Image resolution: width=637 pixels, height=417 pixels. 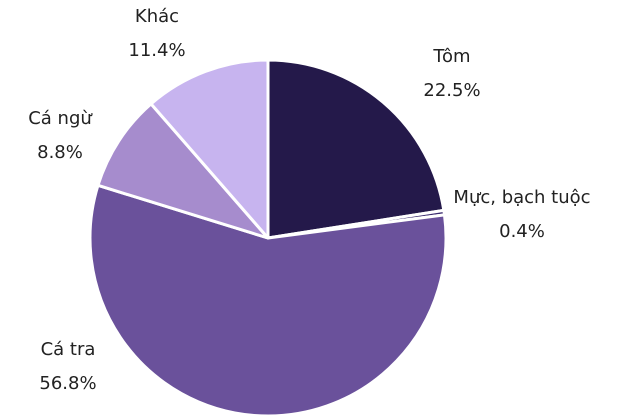 I want to click on slice-value-label: 22.5%, so click(x=451, y=90).